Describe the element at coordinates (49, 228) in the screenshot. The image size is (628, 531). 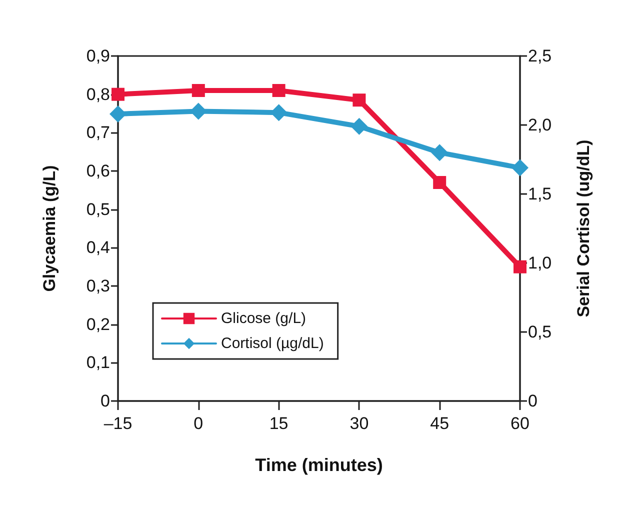
I see `y-axis-title: Glycaemia (g/L)` at that location.